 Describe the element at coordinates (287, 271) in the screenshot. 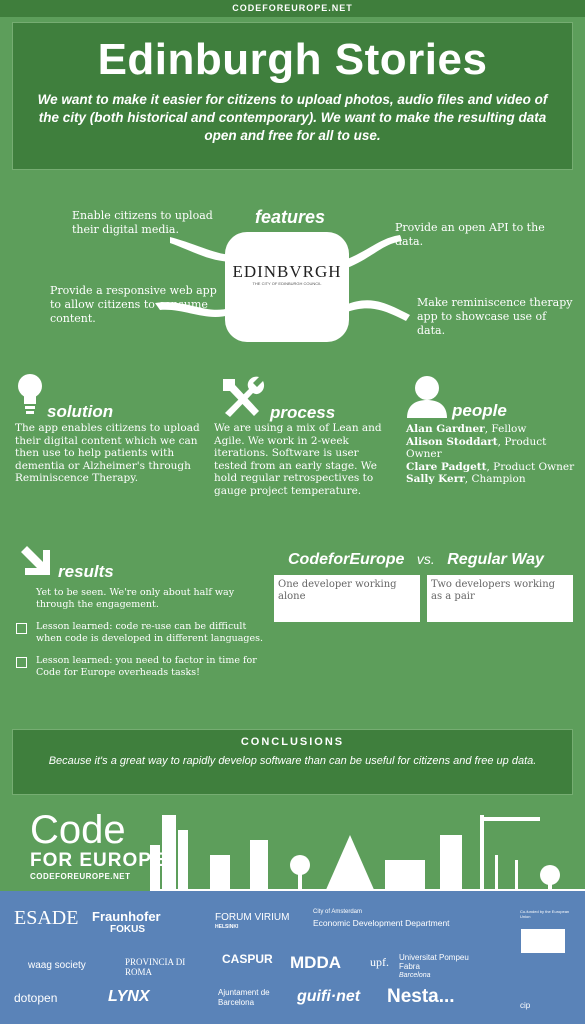

I see `logo-name: EDINBVRGH` at that location.